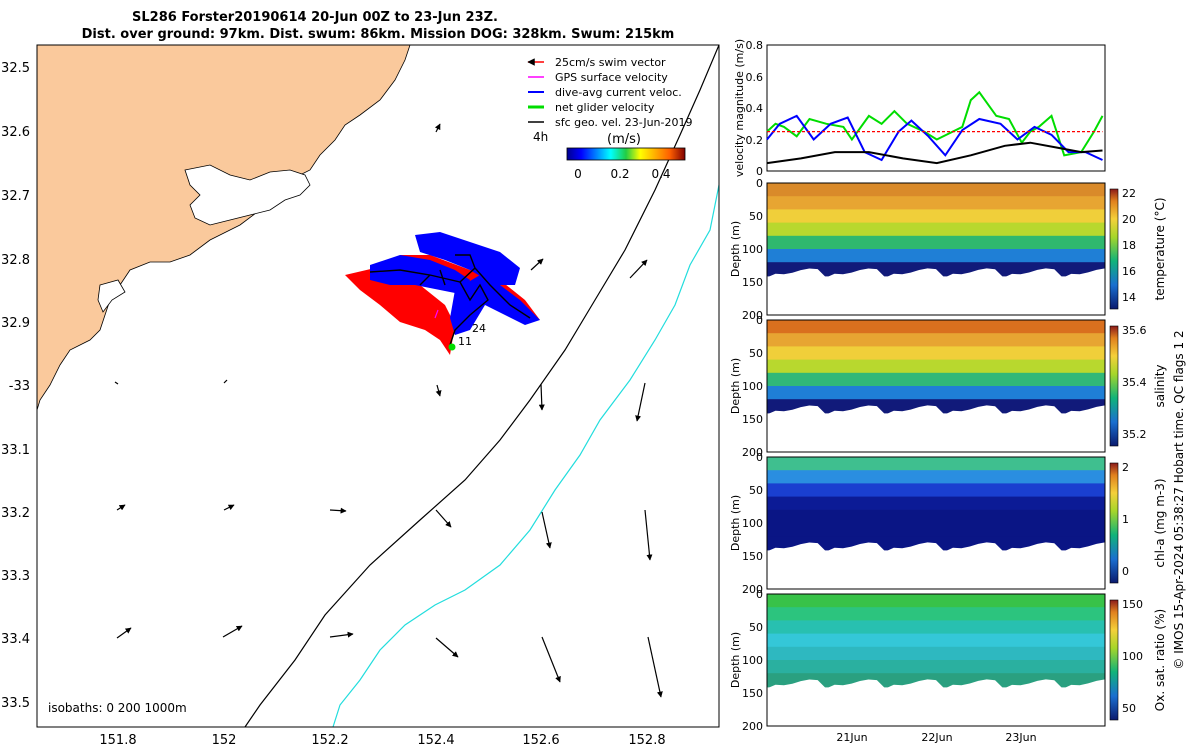 The width and height of the screenshot is (1200, 750). Describe the element at coordinates (479, 328) in the screenshot. I see `track-label-24: 24` at that location.